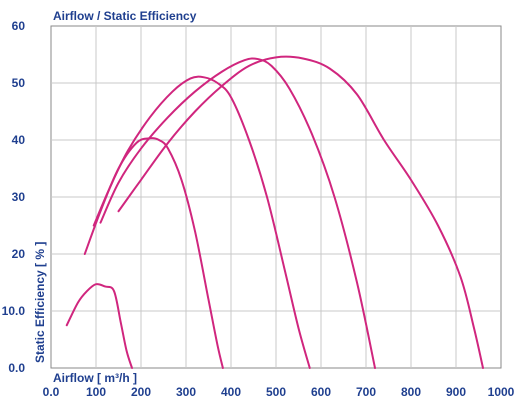 The height and width of the screenshot is (402, 519). I want to click on x-tick-label: 200, so click(141, 392).